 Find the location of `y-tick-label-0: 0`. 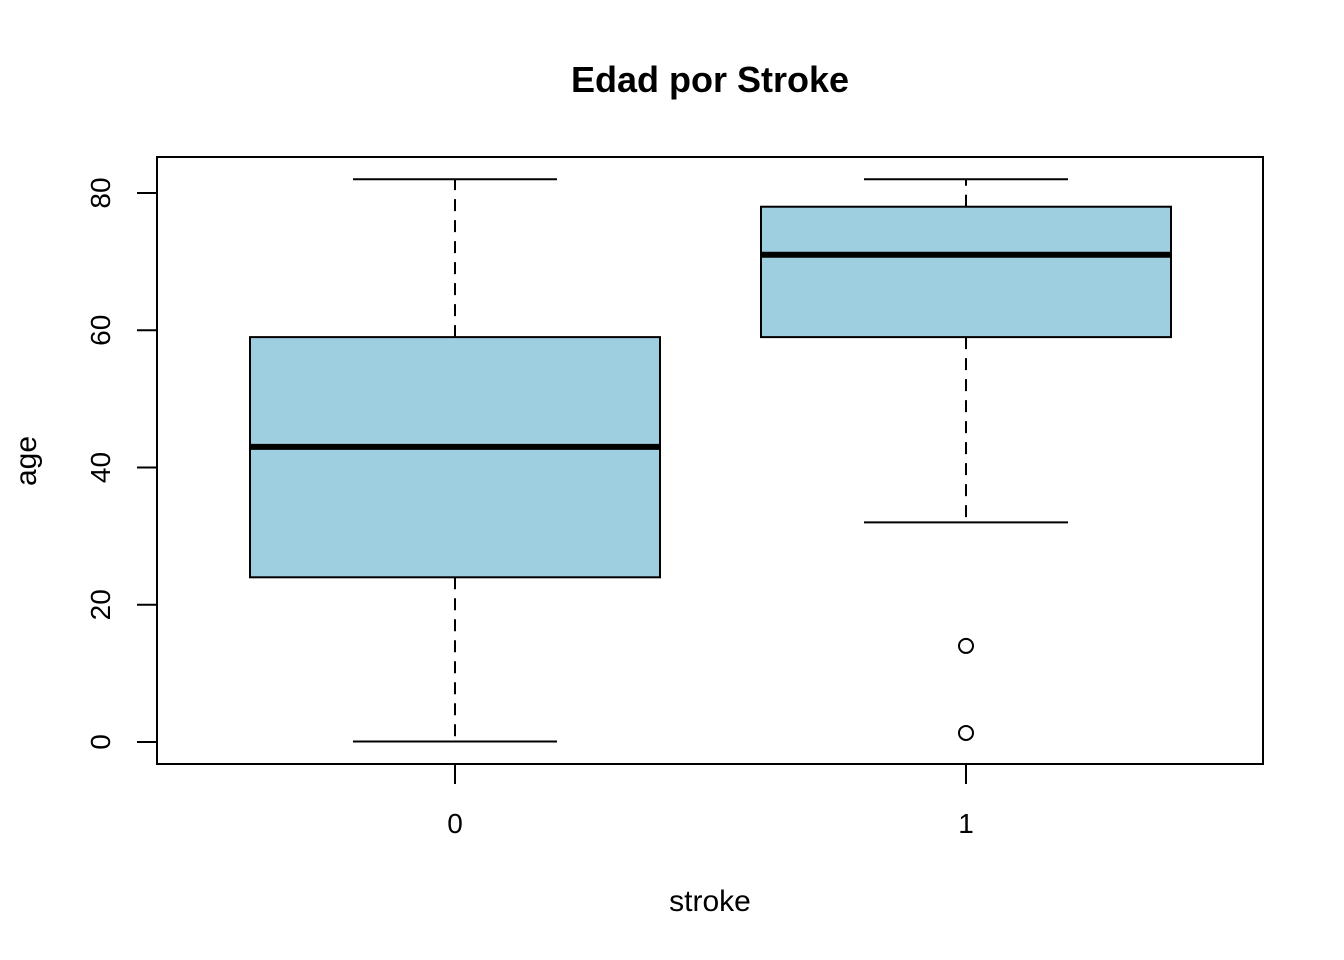

y-tick-label-0: 0 is located at coordinates (100, 742).